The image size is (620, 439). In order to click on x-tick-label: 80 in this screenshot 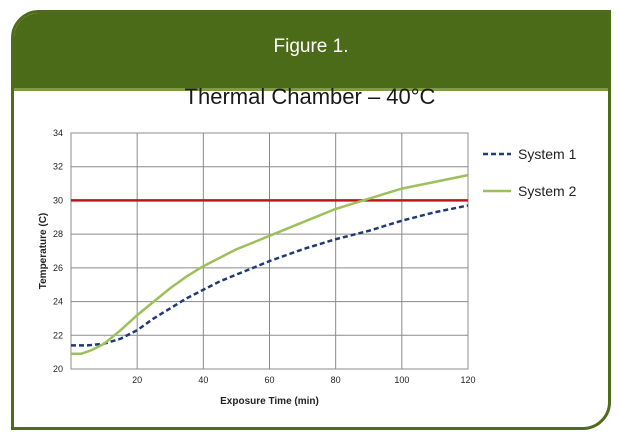, I will do `click(336, 380)`.